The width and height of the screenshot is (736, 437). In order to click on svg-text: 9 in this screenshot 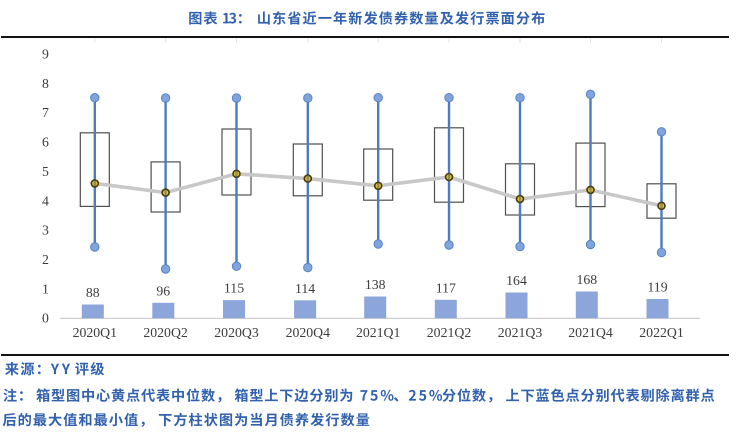, I will do `click(45, 54)`.